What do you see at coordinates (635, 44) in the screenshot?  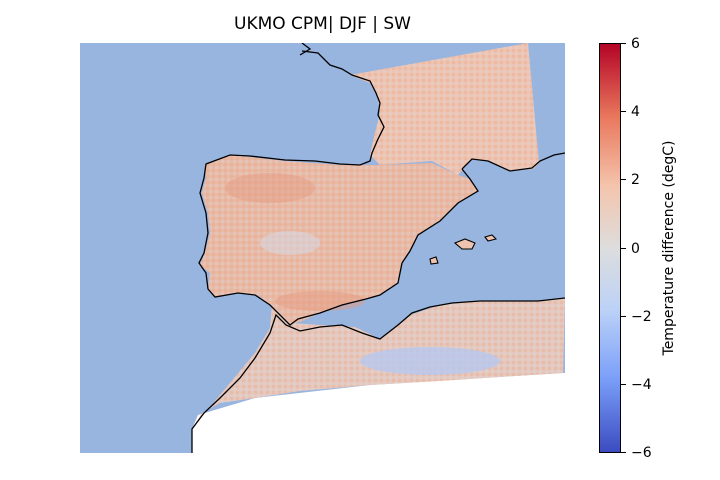 I see `colorbar-tick-label: 6` at bounding box center [635, 44].